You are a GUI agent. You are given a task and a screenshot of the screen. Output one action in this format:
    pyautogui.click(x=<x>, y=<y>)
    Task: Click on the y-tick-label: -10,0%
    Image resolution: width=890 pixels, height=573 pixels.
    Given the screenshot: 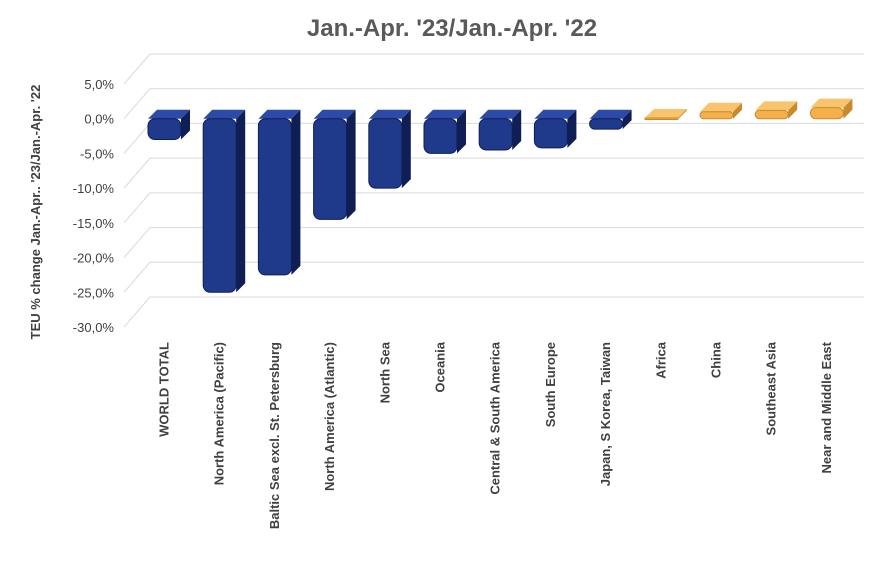 What is the action you would take?
    pyautogui.click(x=94, y=188)
    